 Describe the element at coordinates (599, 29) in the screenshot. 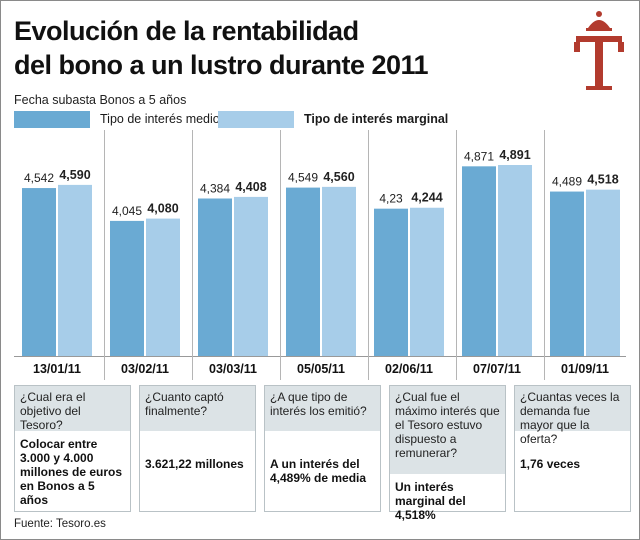

I see `logo-crown-base` at that location.